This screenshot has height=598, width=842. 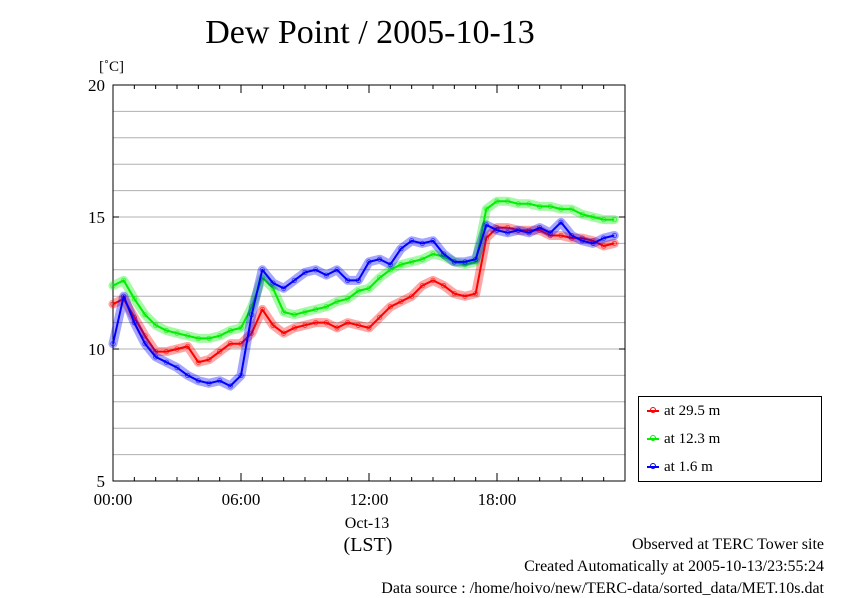 I want to click on series-line, so click(x=363, y=295).